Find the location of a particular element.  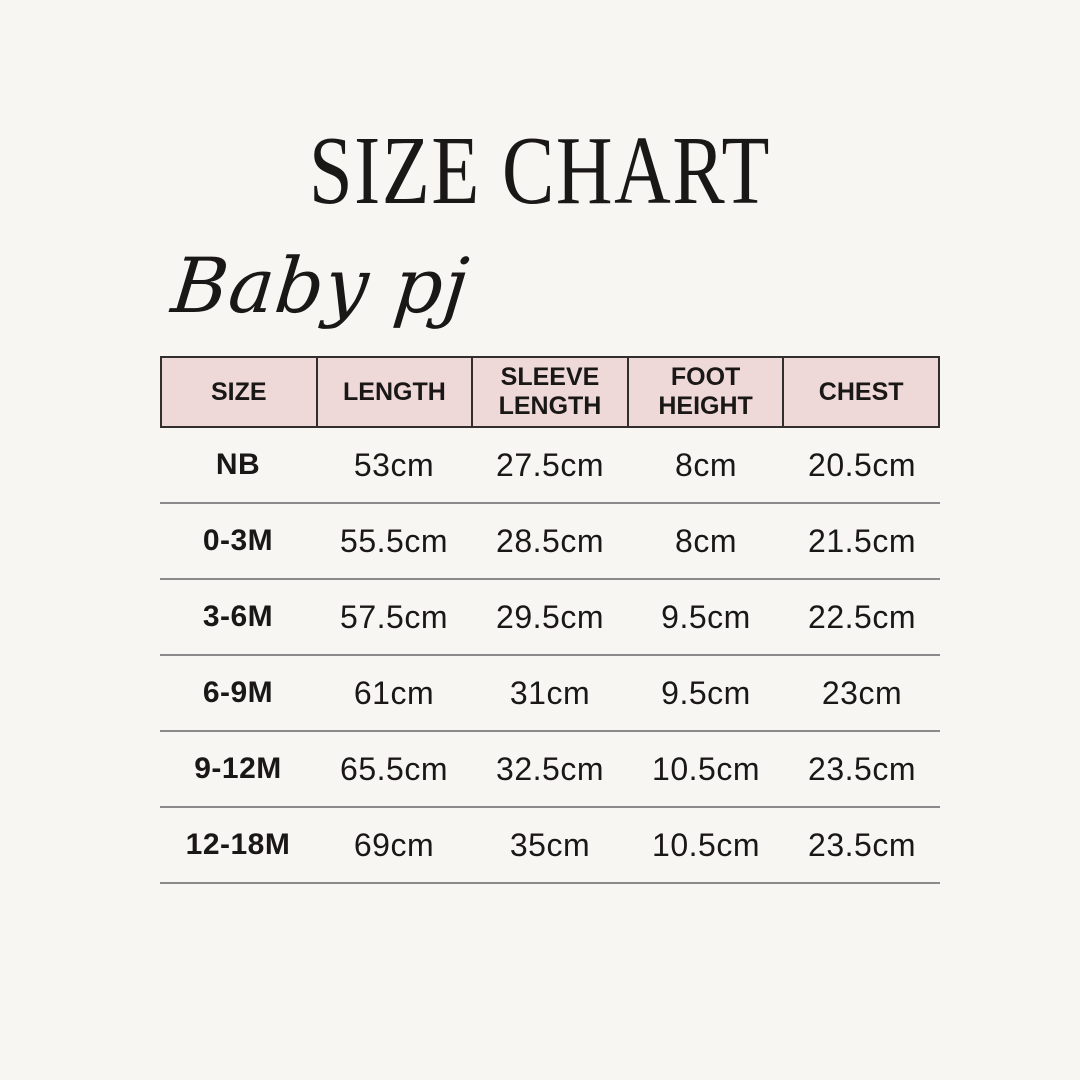

column-header-chest: CHEST is located at coordinates (861, 391).